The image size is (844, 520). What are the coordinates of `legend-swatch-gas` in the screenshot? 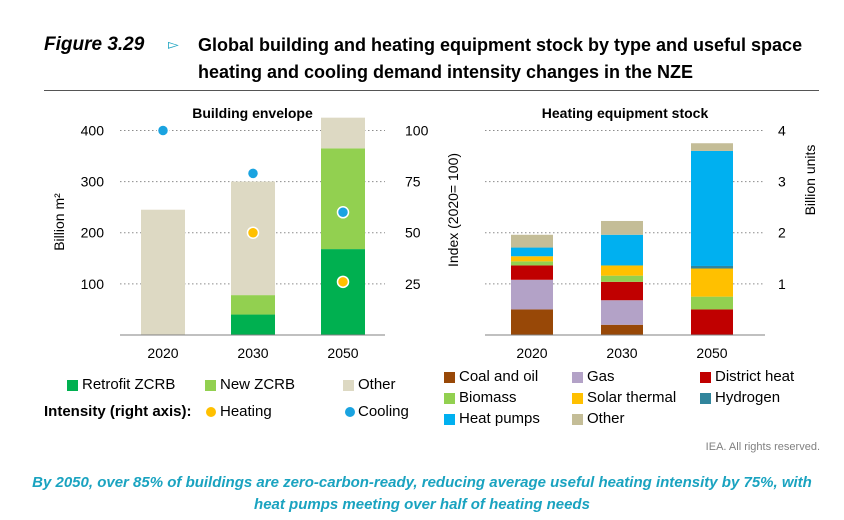 It's located at (577, 377).